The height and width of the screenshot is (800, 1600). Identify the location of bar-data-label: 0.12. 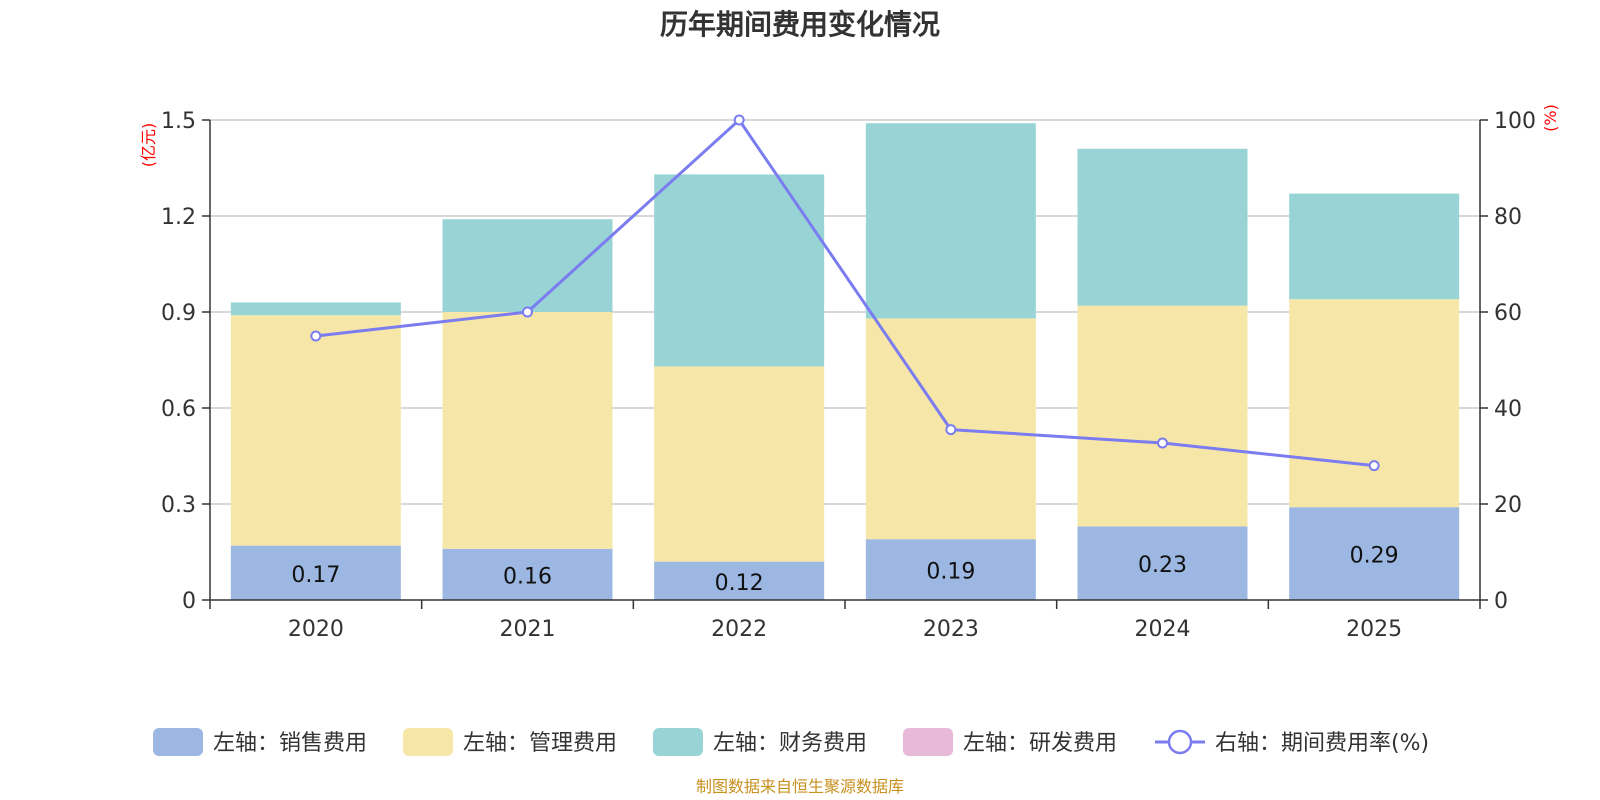
(739, 583).